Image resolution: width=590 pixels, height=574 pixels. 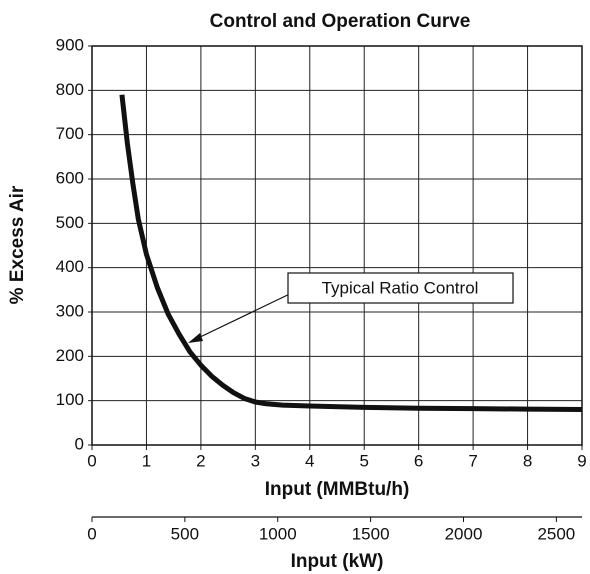 What do you see at coordinates (70, 355) in the screenshot?
I see `y-tick-label: 200` at bounding box center [70, 355].